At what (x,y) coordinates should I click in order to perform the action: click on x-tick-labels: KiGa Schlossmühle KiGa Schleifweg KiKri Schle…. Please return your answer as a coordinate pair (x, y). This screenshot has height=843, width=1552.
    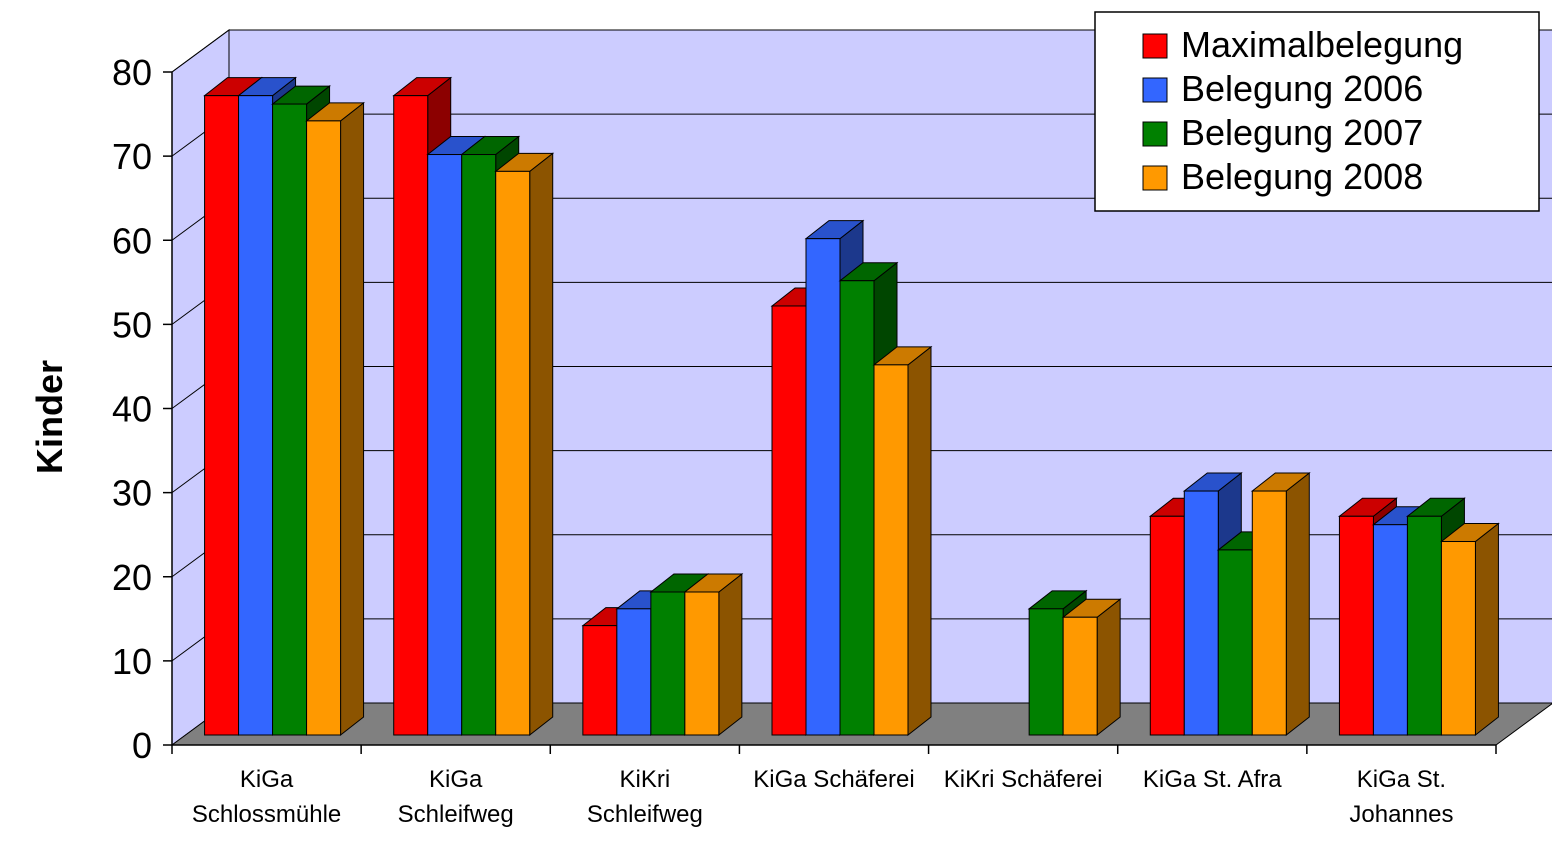
    Looking at the image, I should click on (823, 797).